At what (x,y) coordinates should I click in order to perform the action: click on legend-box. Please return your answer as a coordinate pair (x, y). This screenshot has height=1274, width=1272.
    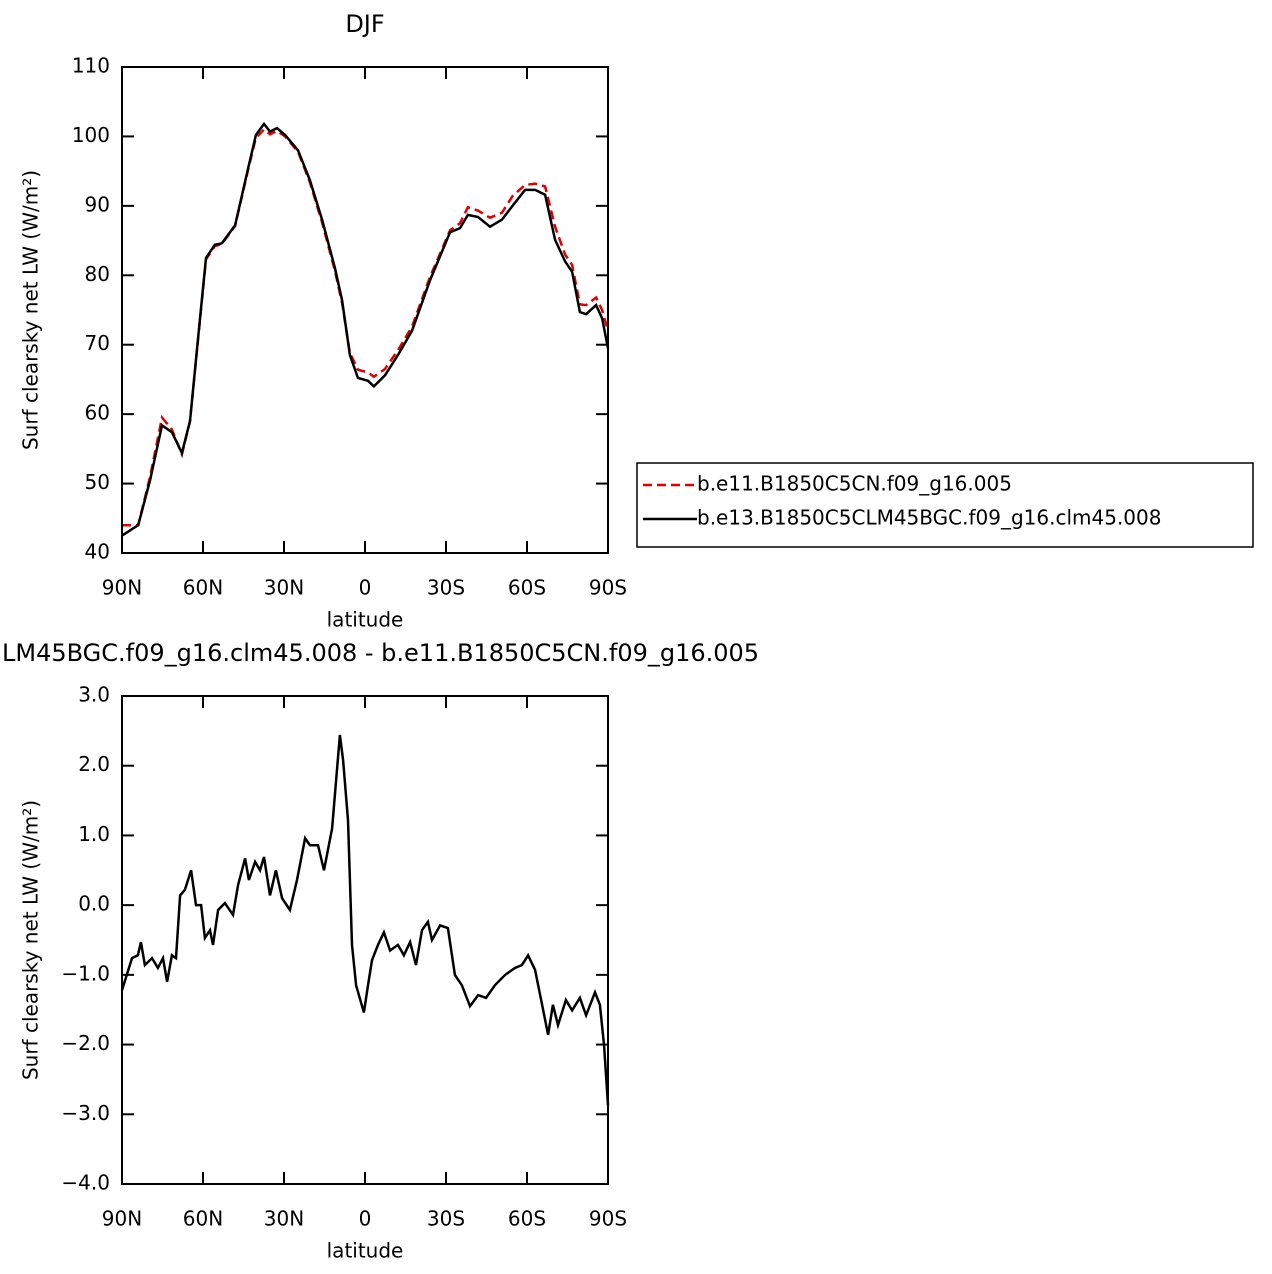
    Looking at the image, I should click on (945, 505).